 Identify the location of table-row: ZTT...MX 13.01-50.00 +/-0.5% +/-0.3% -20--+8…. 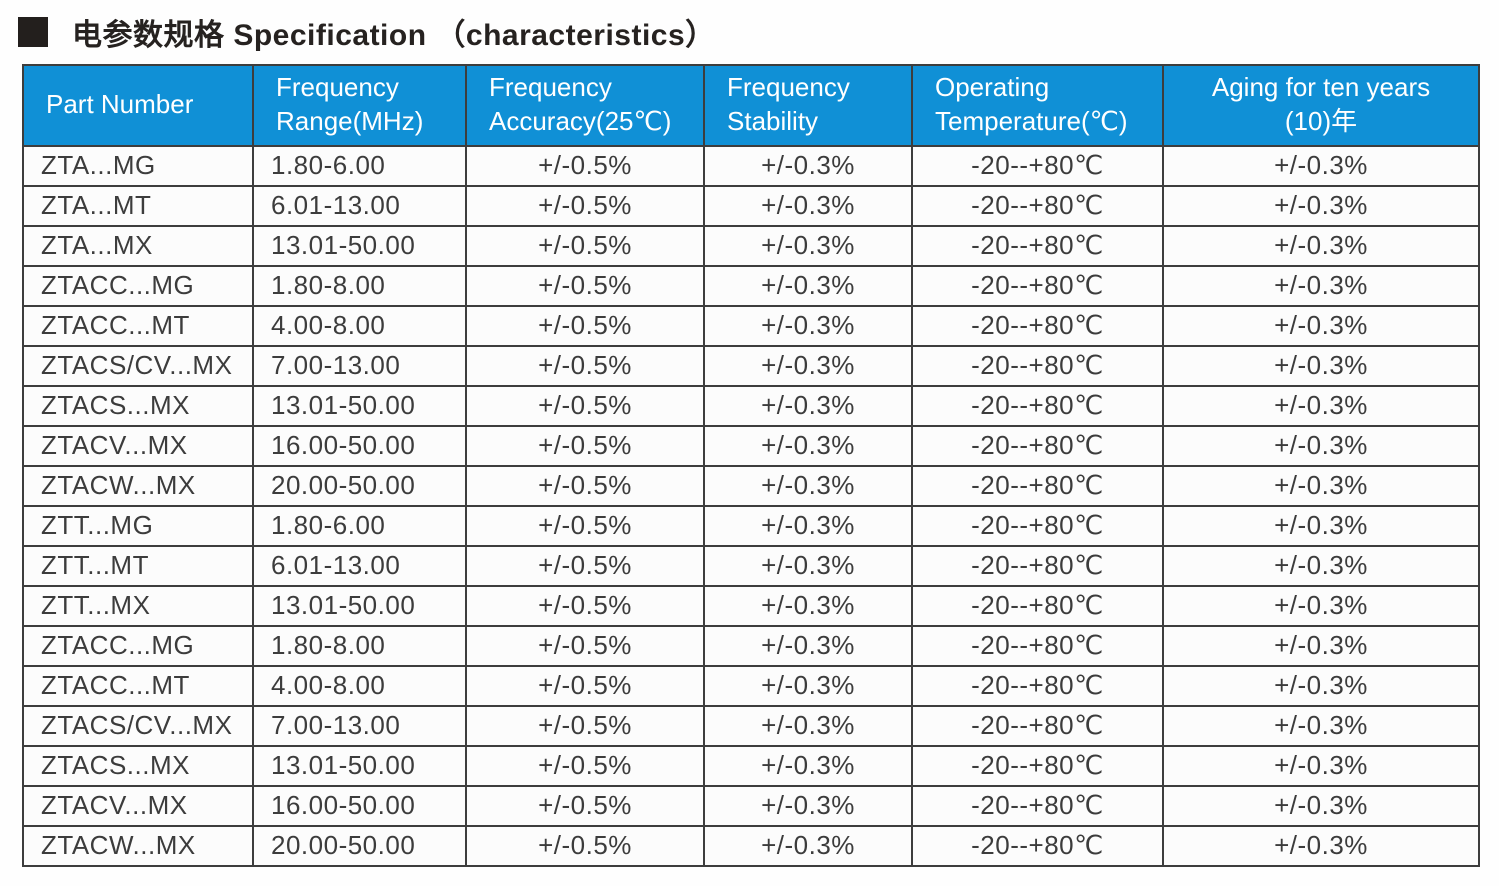
(751, 605).